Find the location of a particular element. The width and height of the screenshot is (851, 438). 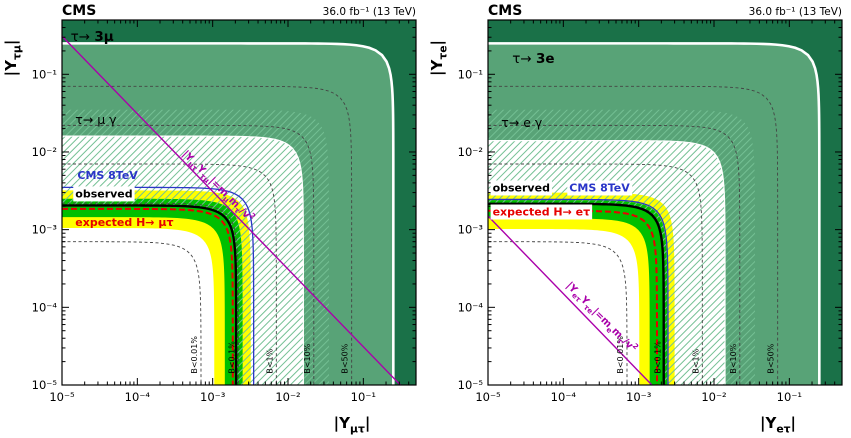

svg-text: |Yτμ| is located at coordinates (13, 58).